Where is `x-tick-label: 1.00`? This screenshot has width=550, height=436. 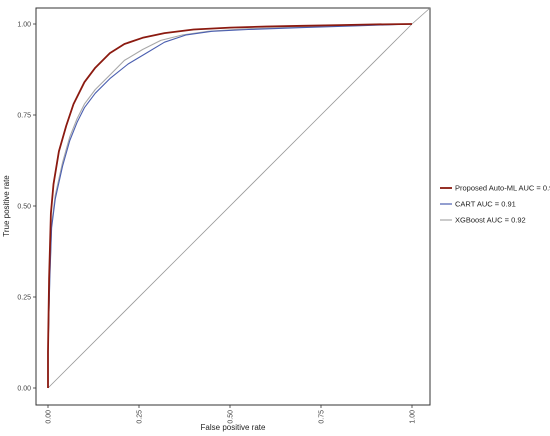 x-tick-label: 1.00 is located at coordinates (413, 417).